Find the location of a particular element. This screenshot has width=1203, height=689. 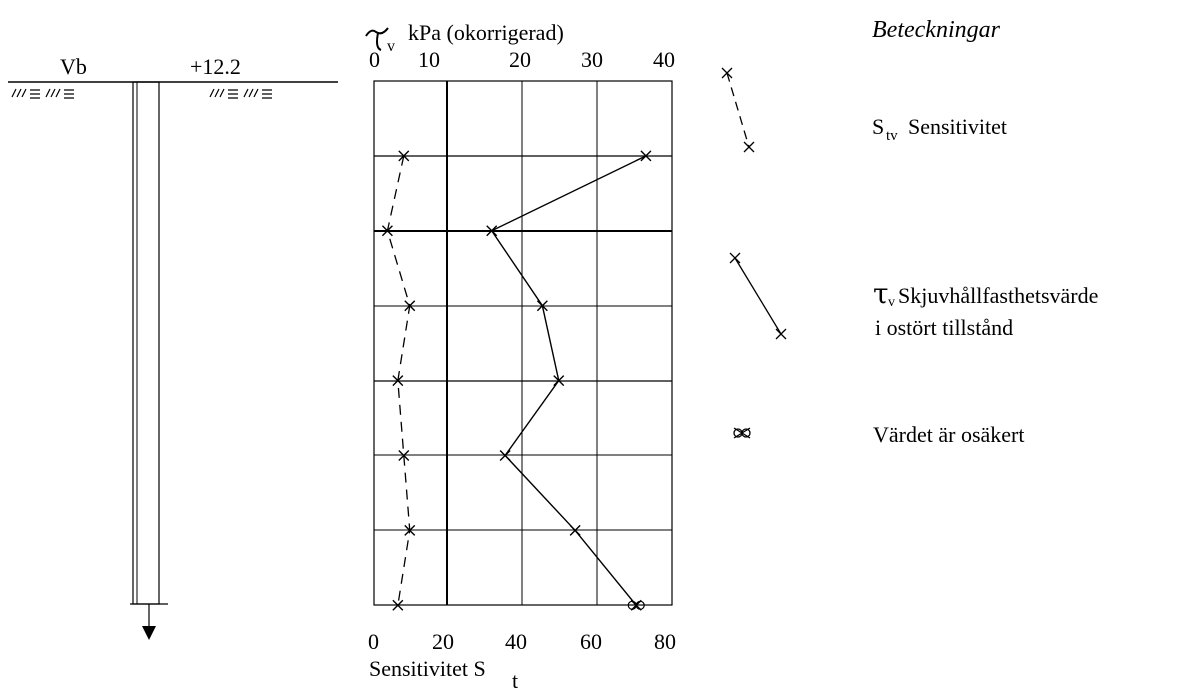

bottom-axis-tick-label: 0 is located at coordinates (373, 641).